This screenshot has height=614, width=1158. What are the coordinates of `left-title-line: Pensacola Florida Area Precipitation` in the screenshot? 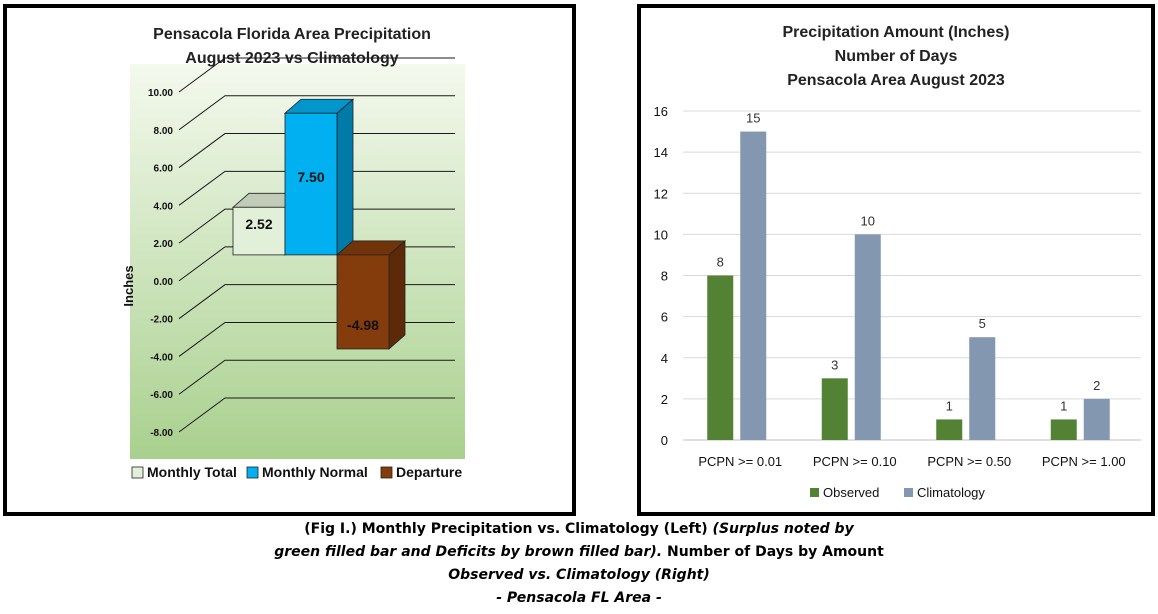 It's located at (292, 34).